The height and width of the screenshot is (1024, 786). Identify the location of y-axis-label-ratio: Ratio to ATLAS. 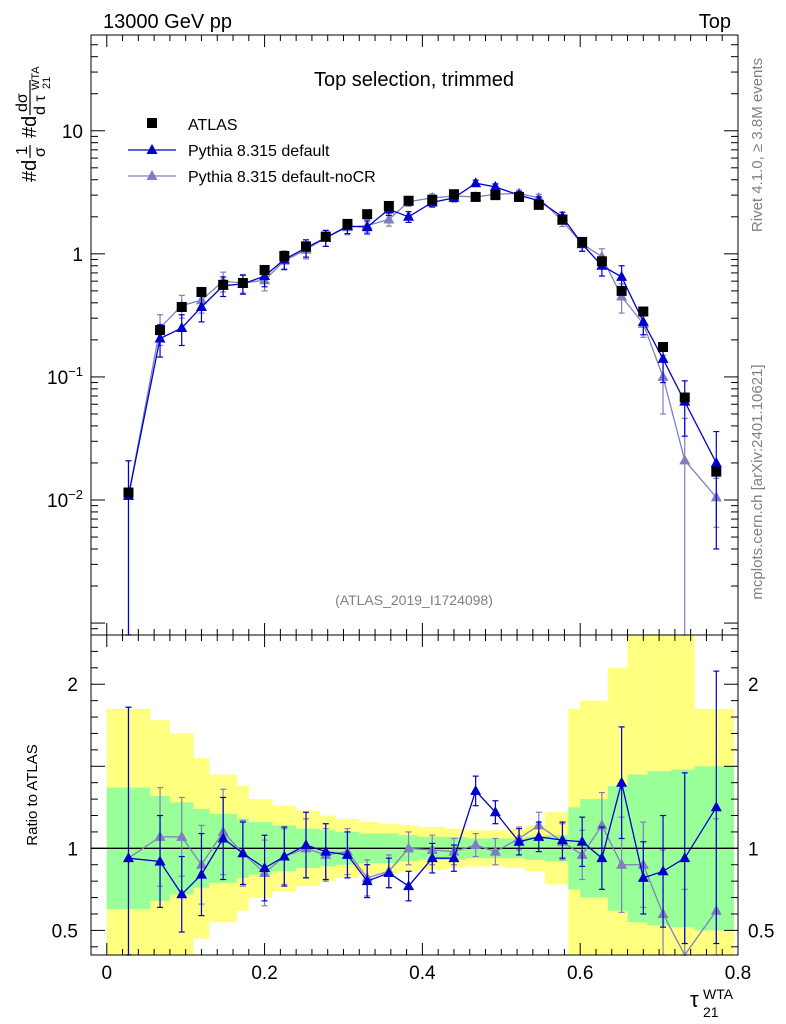
(32, 794).